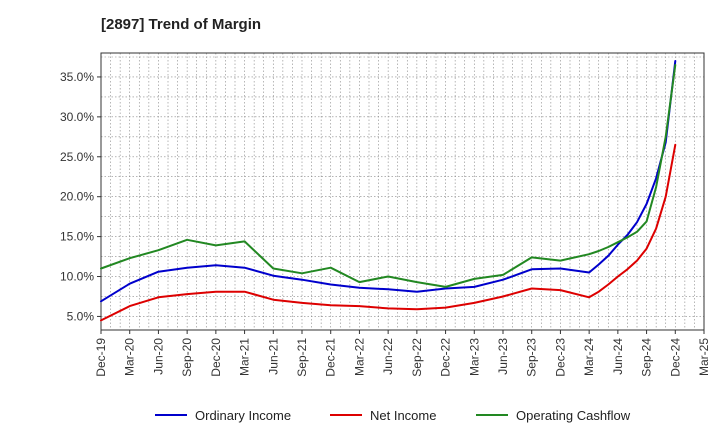 This screenshot has height=440, width=720. What do you see at coordinates (187, 357) in the screenshot?
I see `x-tick-label: Sep-20` at bounding box center [187, 357].